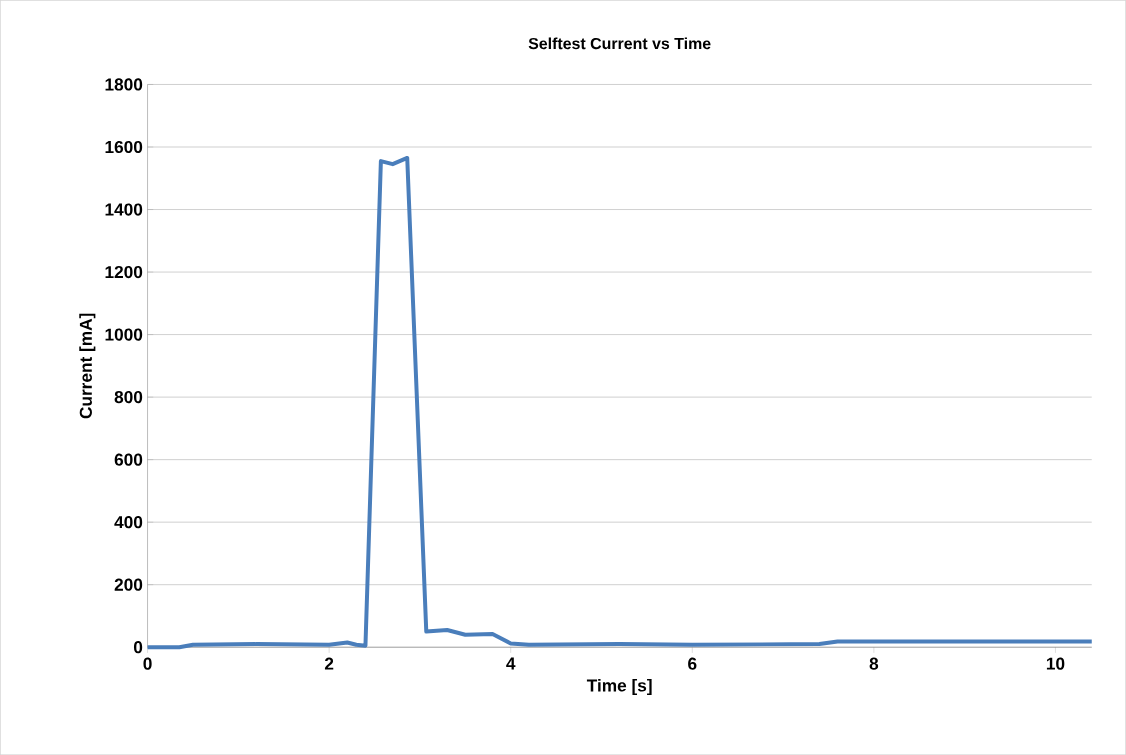  I want to click on y-tick-label: 0, so click(138, 647).